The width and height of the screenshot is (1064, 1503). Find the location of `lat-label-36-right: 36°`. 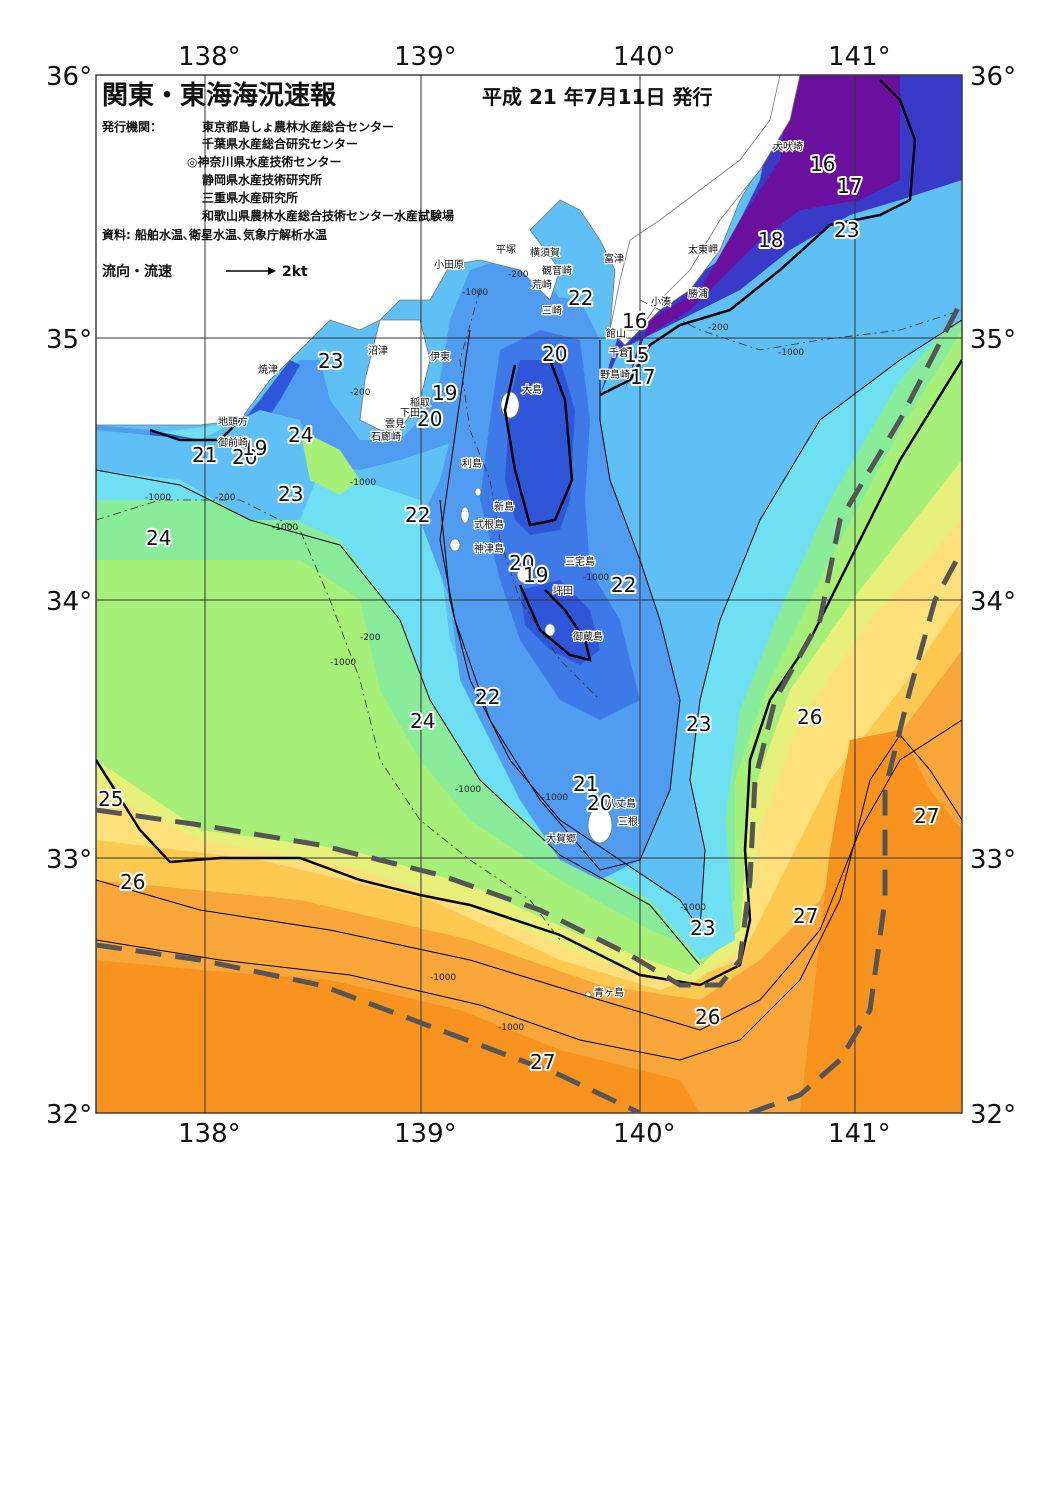

lat-label-36-right: 36° is located at coordinates (993, 77).